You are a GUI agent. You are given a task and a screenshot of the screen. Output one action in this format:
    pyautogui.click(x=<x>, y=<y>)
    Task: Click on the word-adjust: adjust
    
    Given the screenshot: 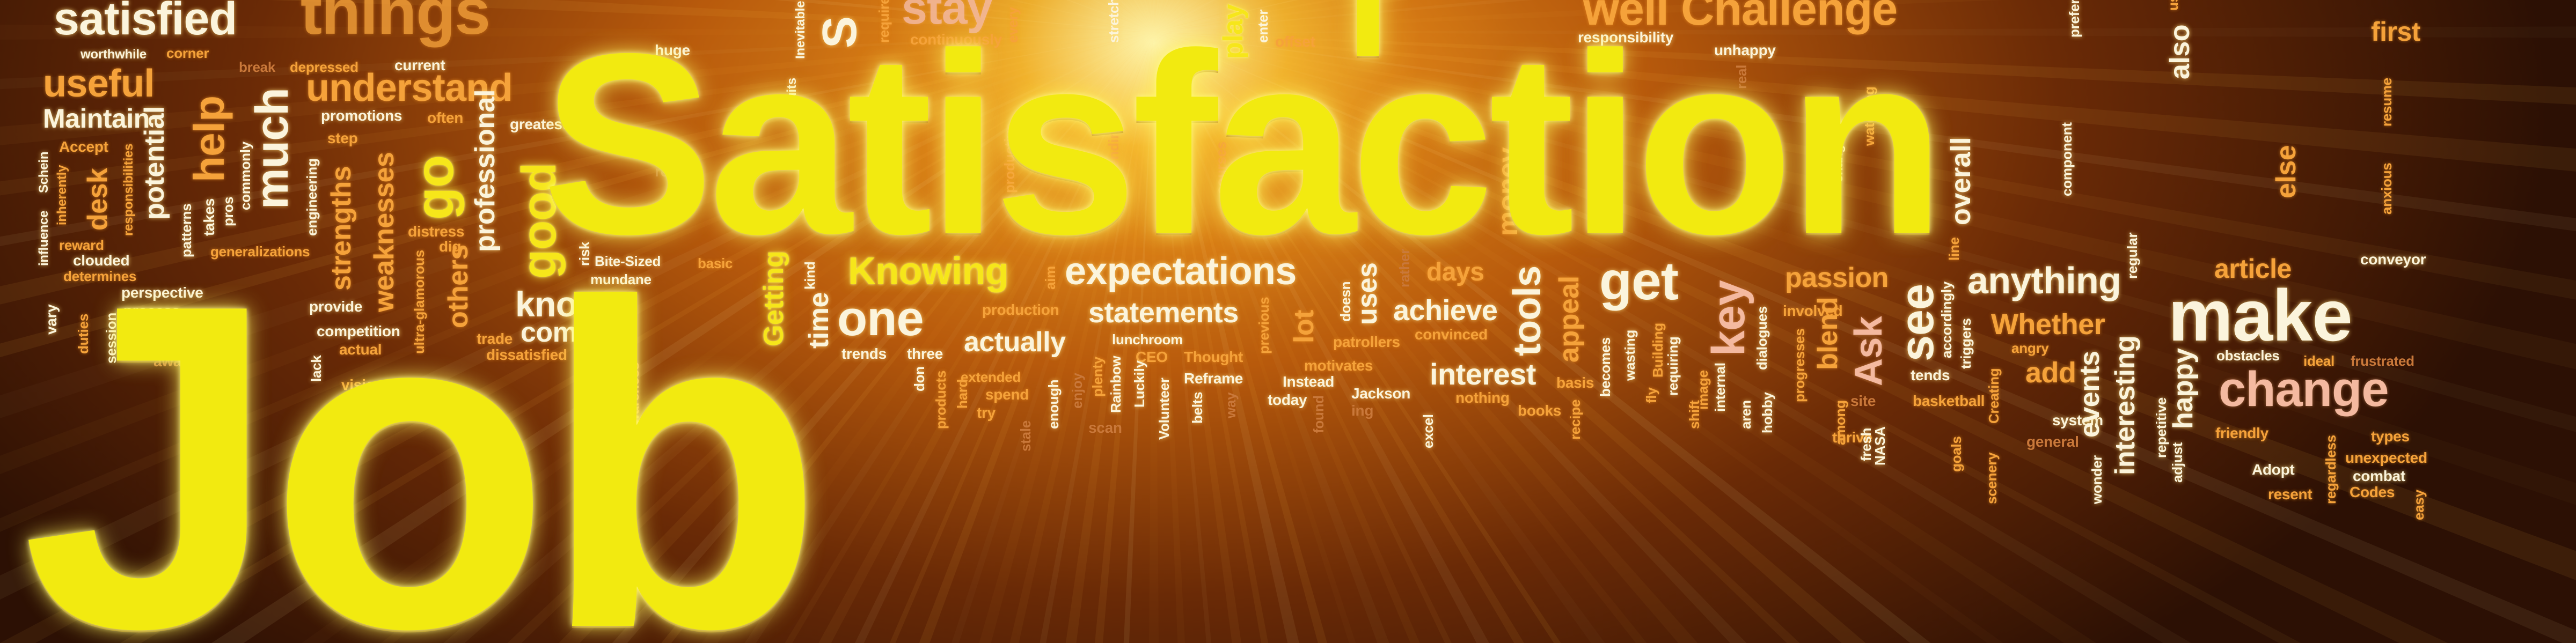 What is the action you would take?
    pyautogui.click(x=2177, y=463)
    